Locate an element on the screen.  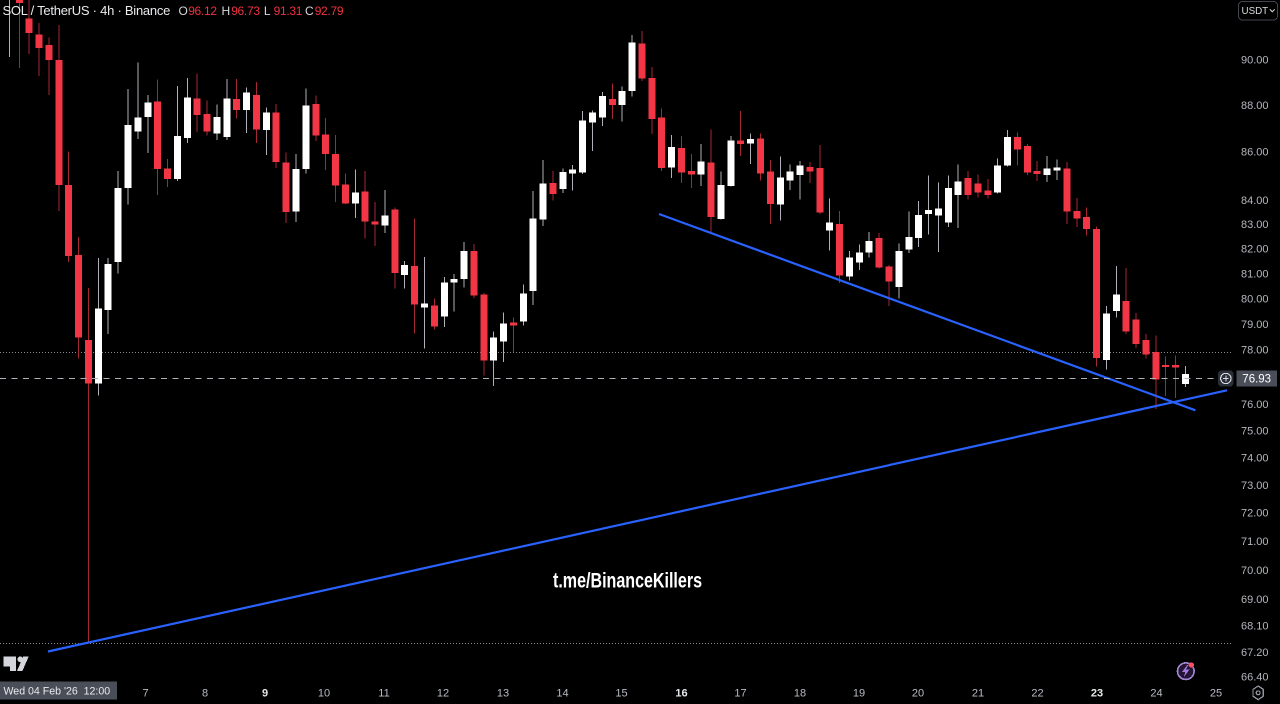
svg-text: 90.00 is located at coordinates (1255, 61).